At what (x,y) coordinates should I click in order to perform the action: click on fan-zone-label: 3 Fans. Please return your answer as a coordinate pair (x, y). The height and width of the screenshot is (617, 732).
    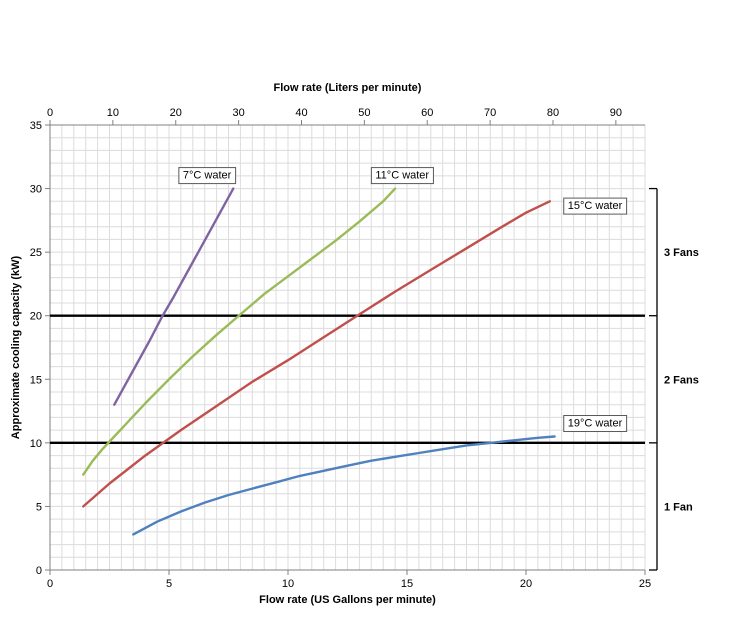
    Looking at the image, I should click on (681, 253).